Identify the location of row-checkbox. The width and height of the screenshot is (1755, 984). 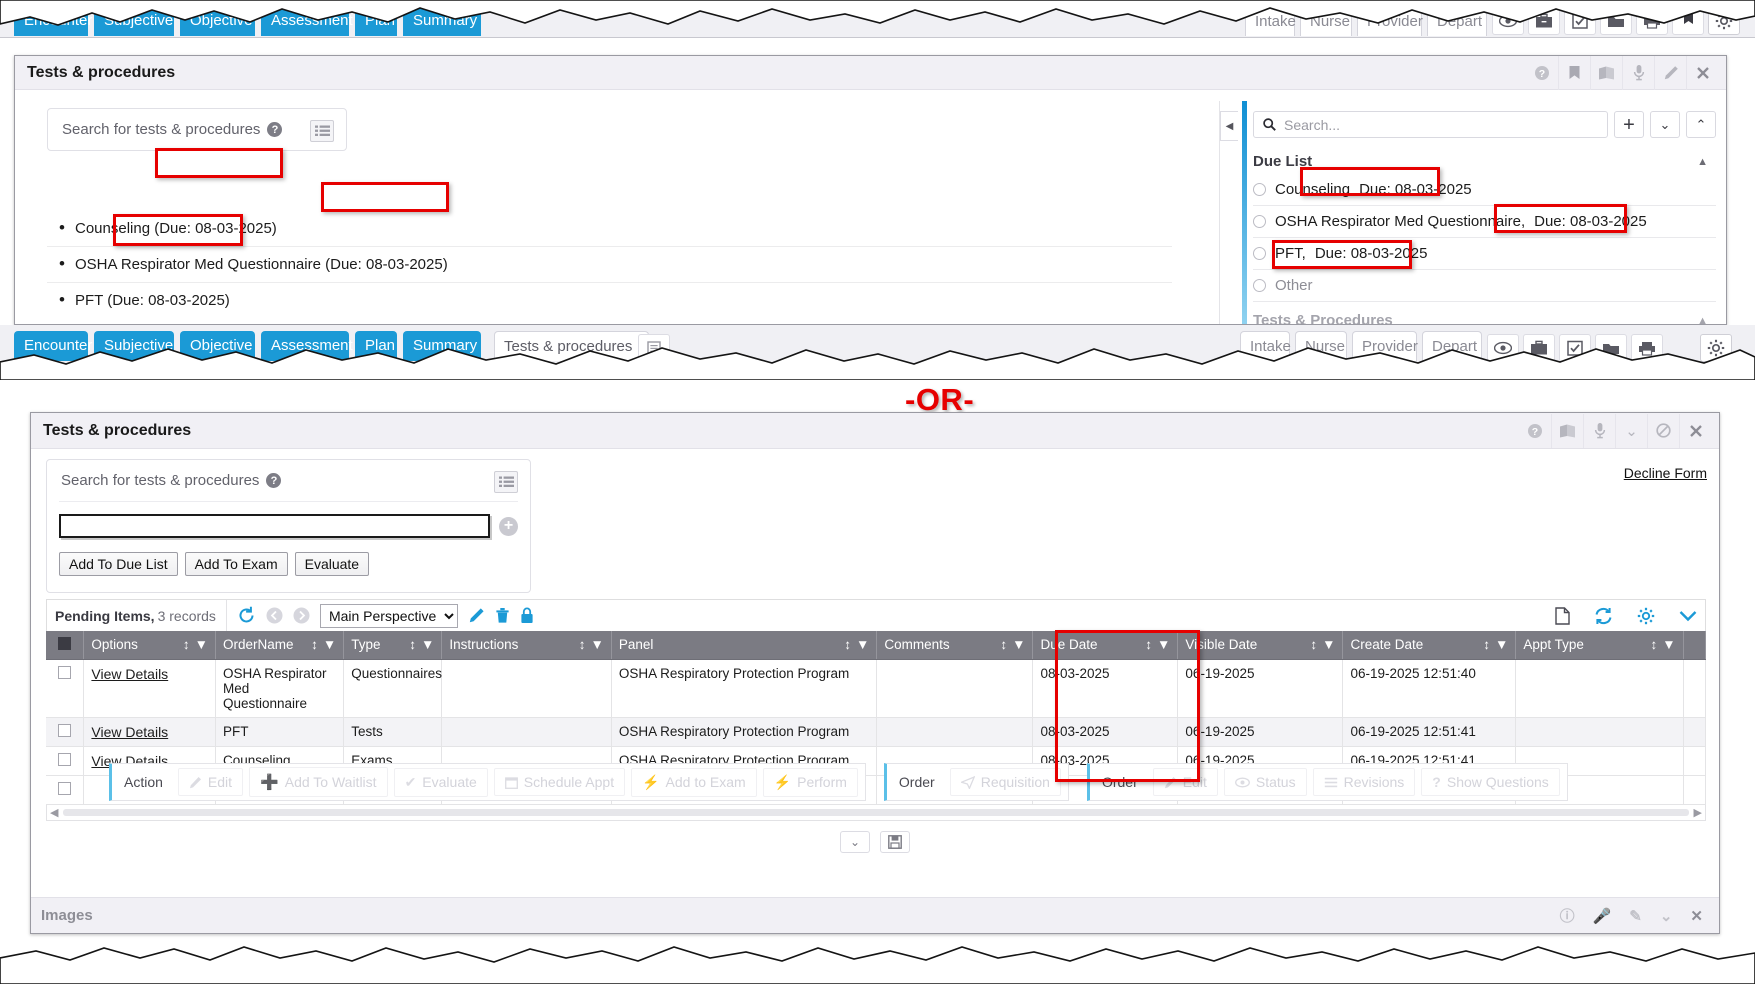
(65, 759).